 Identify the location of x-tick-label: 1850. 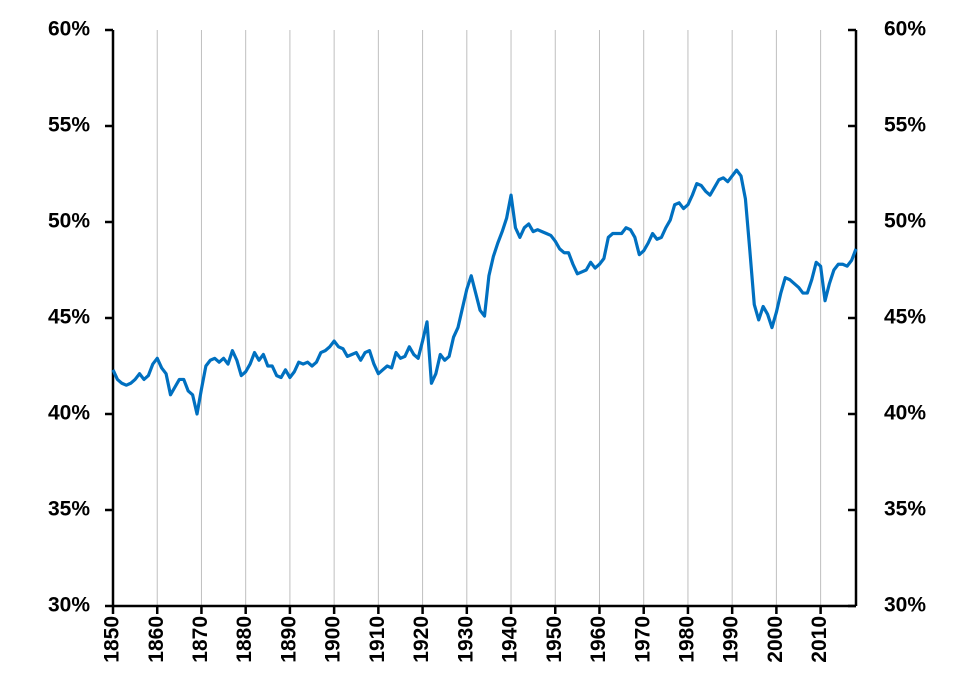
(112, 639).